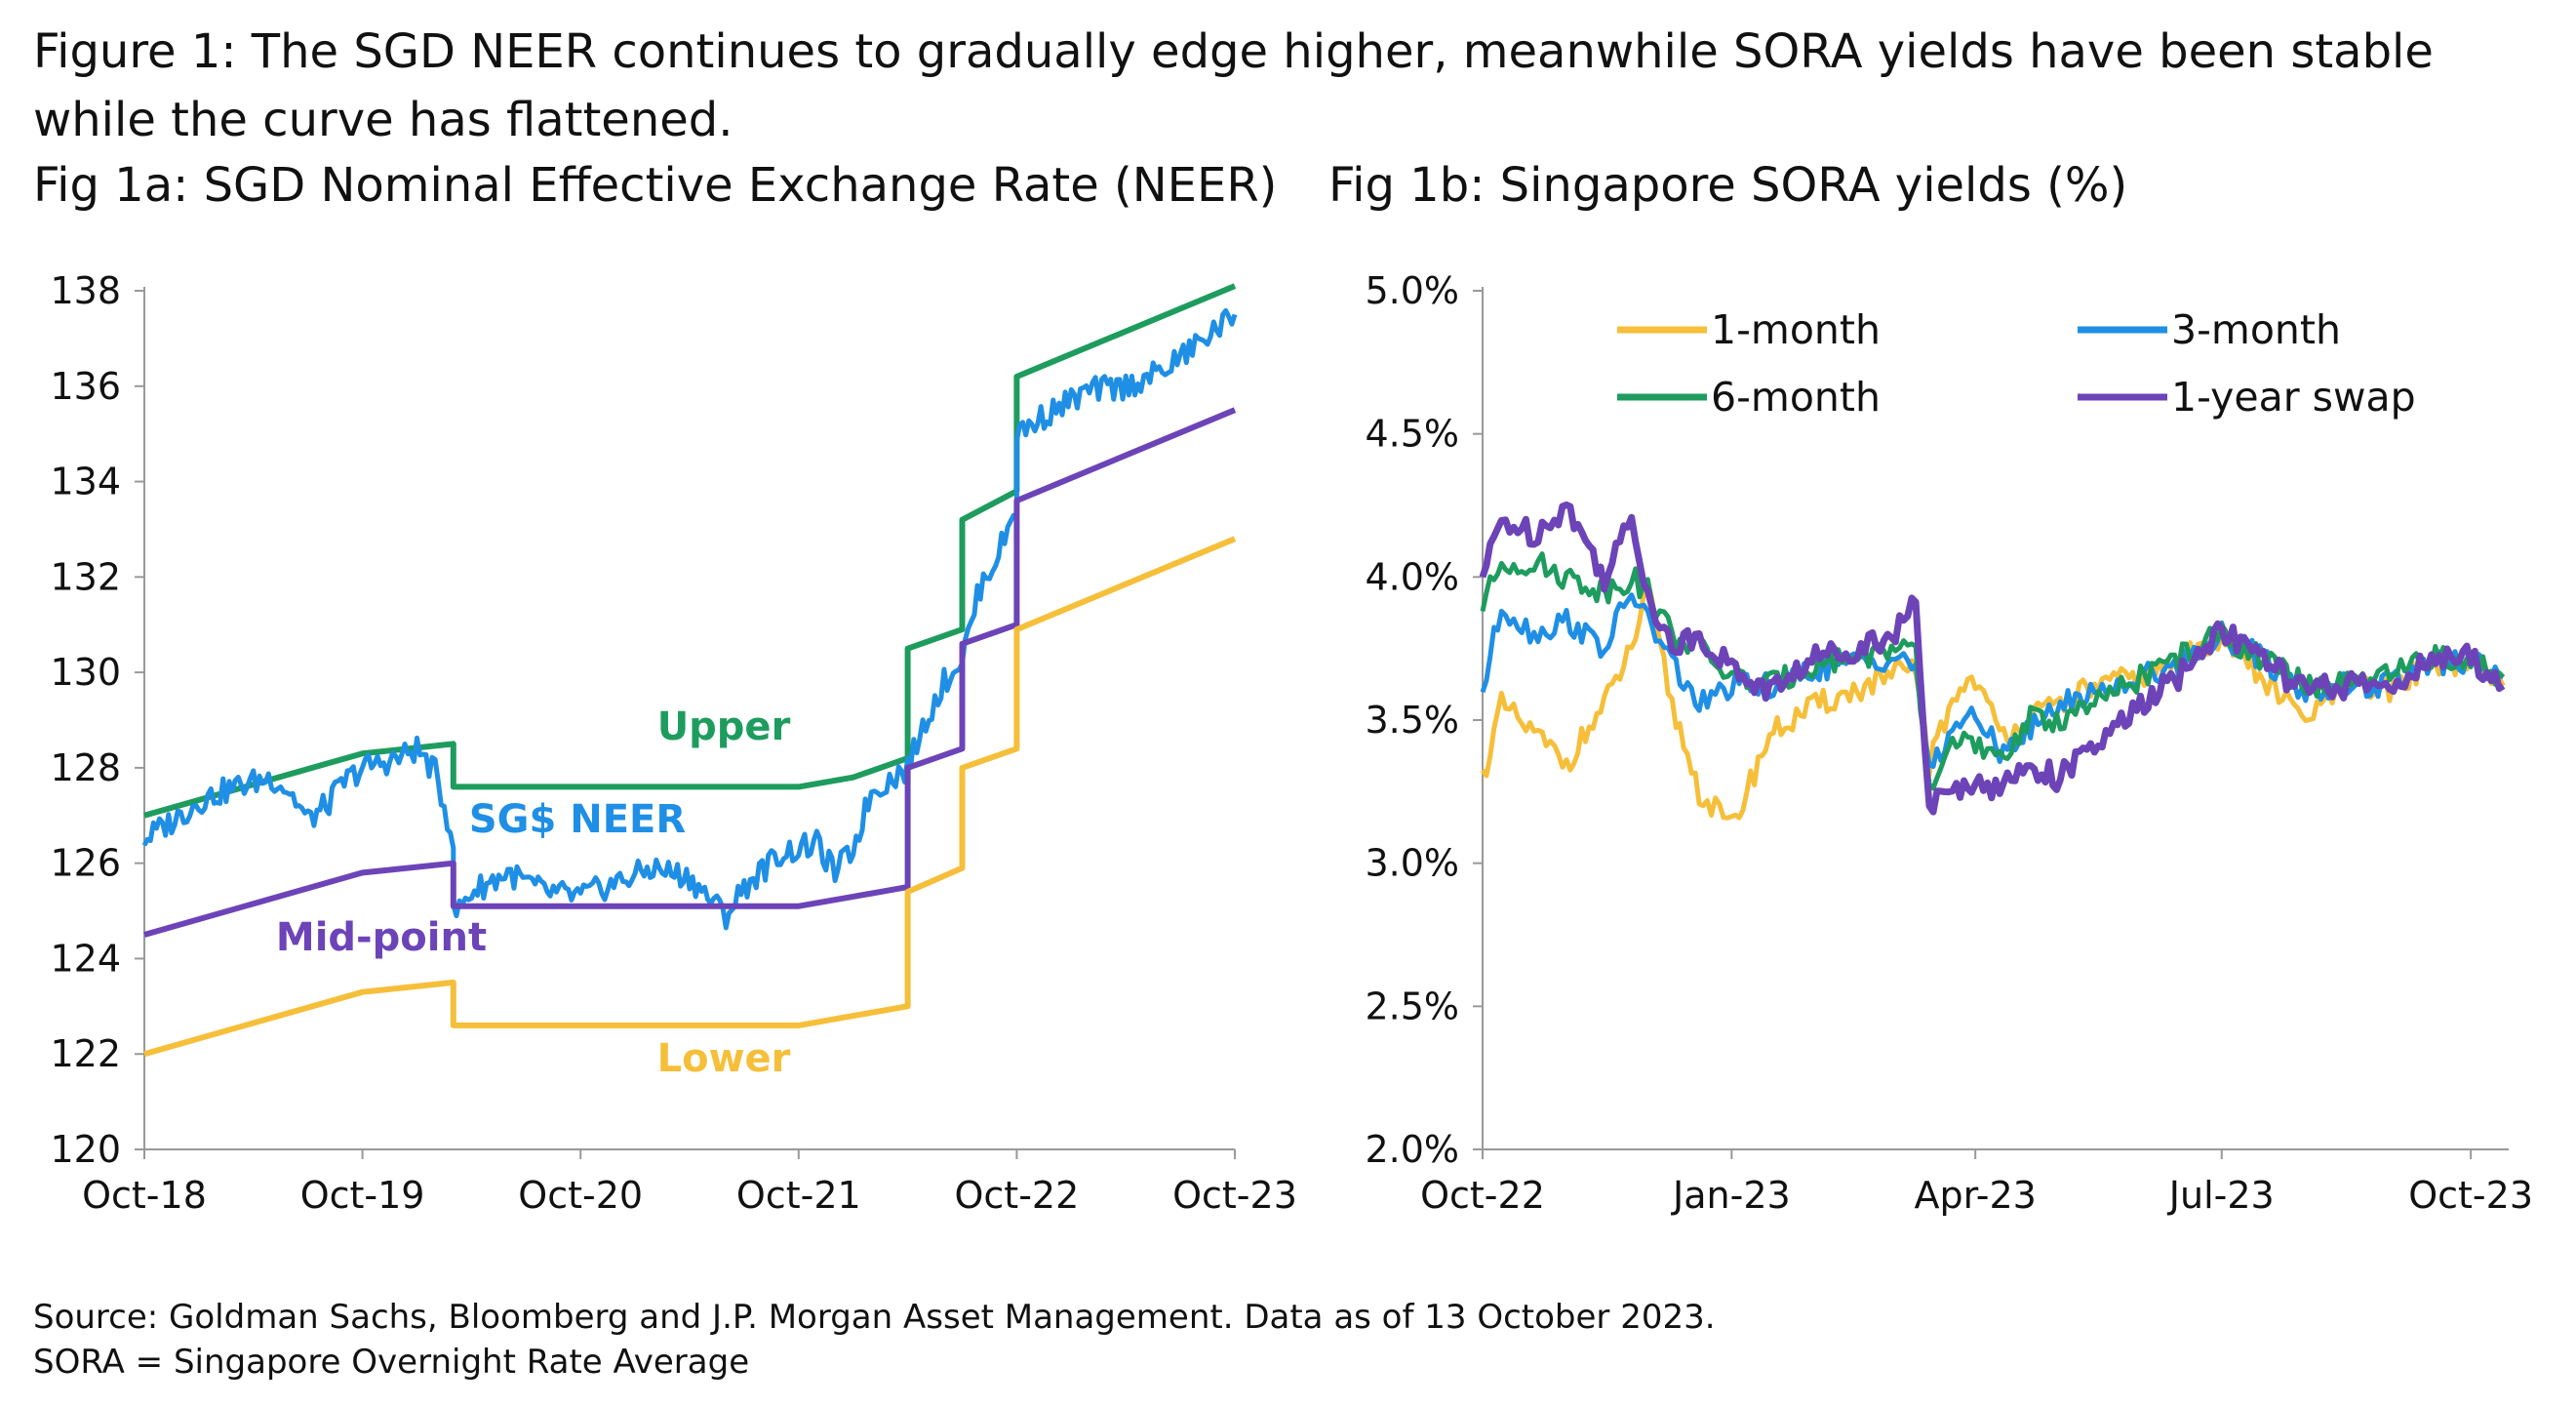 Image resolution: width=2576 pixels, height=1407 pixels. Describe the element at coordinates (2256, 330) in the screenshot. I see `sora-legend-label: 3-month` at that location.